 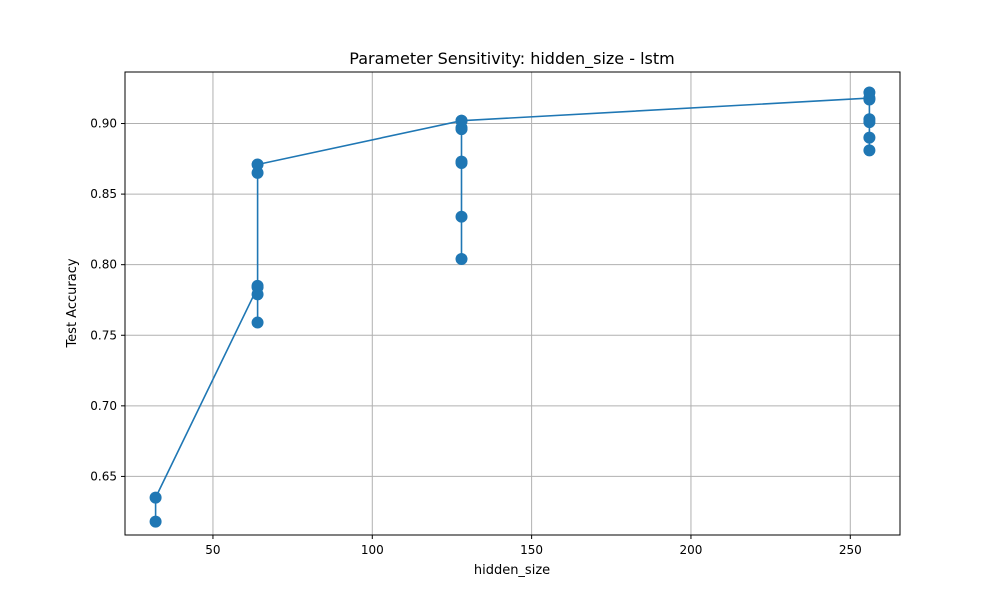 I want to click on x-tick-label: 200, so click(x=691, y=550).